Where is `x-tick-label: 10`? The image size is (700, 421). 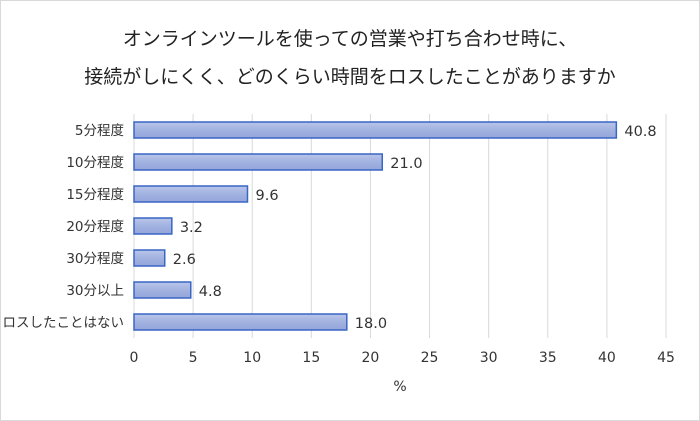
x-tick-label: 10 is located at coordinates (252, 358).